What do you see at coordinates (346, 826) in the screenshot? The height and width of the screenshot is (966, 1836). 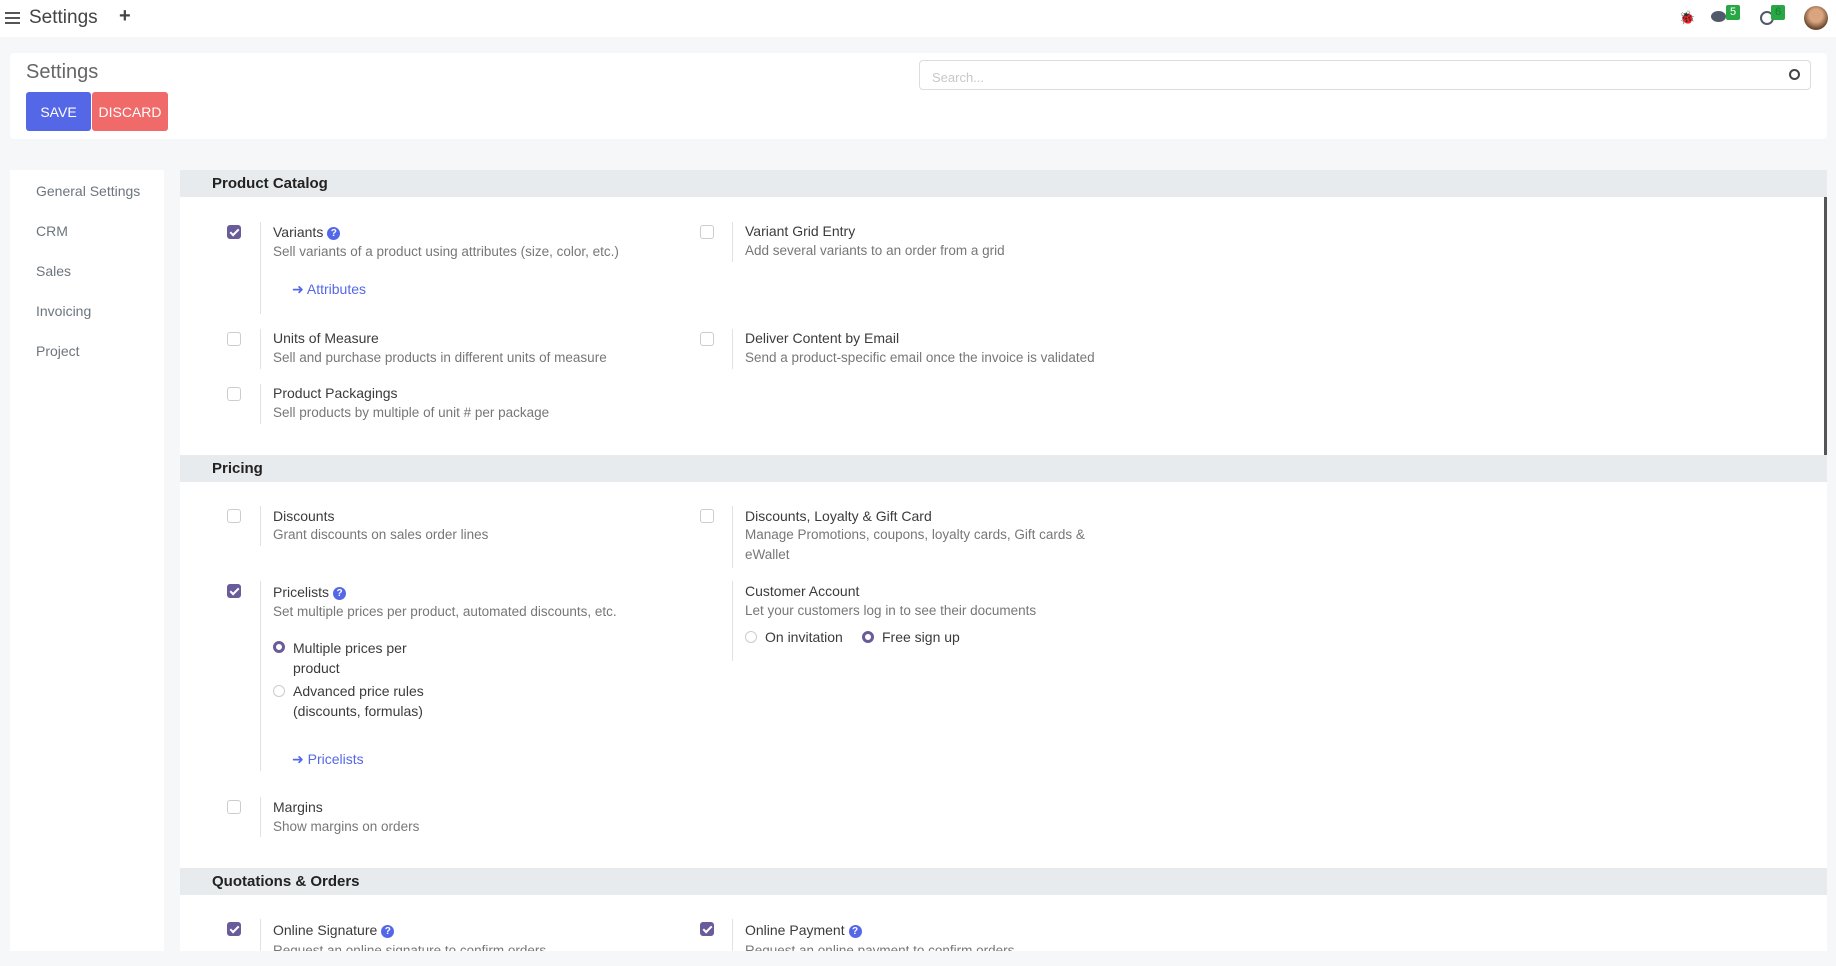 I see `margins-desc: Show margins on orders` at bounding box center [346, 826].